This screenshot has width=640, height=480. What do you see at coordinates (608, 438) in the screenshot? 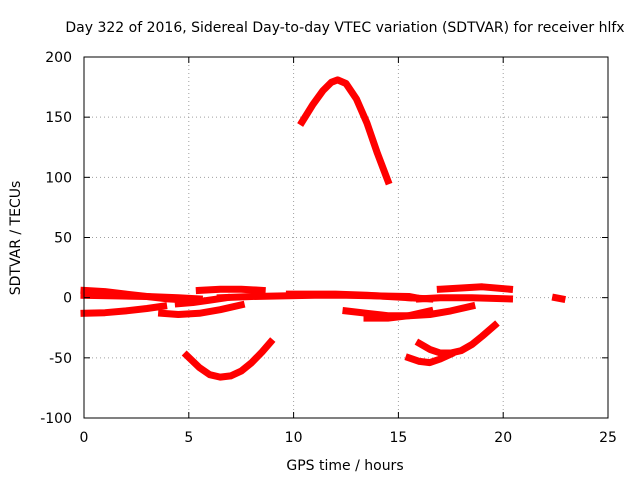
I see `x-tick-label: 25` at bounding box center [608, 438].